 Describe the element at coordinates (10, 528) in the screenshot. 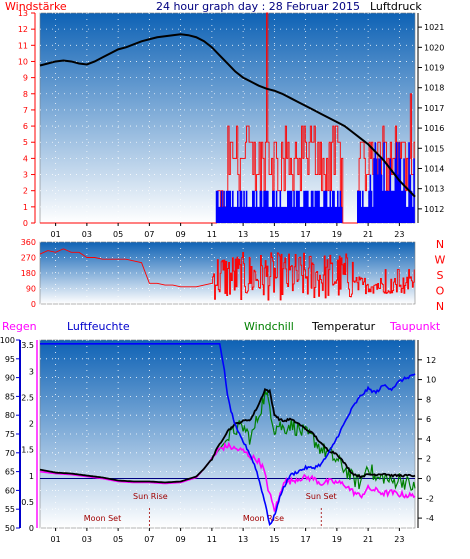

I see `humidity-tick-label: 50` at that location.